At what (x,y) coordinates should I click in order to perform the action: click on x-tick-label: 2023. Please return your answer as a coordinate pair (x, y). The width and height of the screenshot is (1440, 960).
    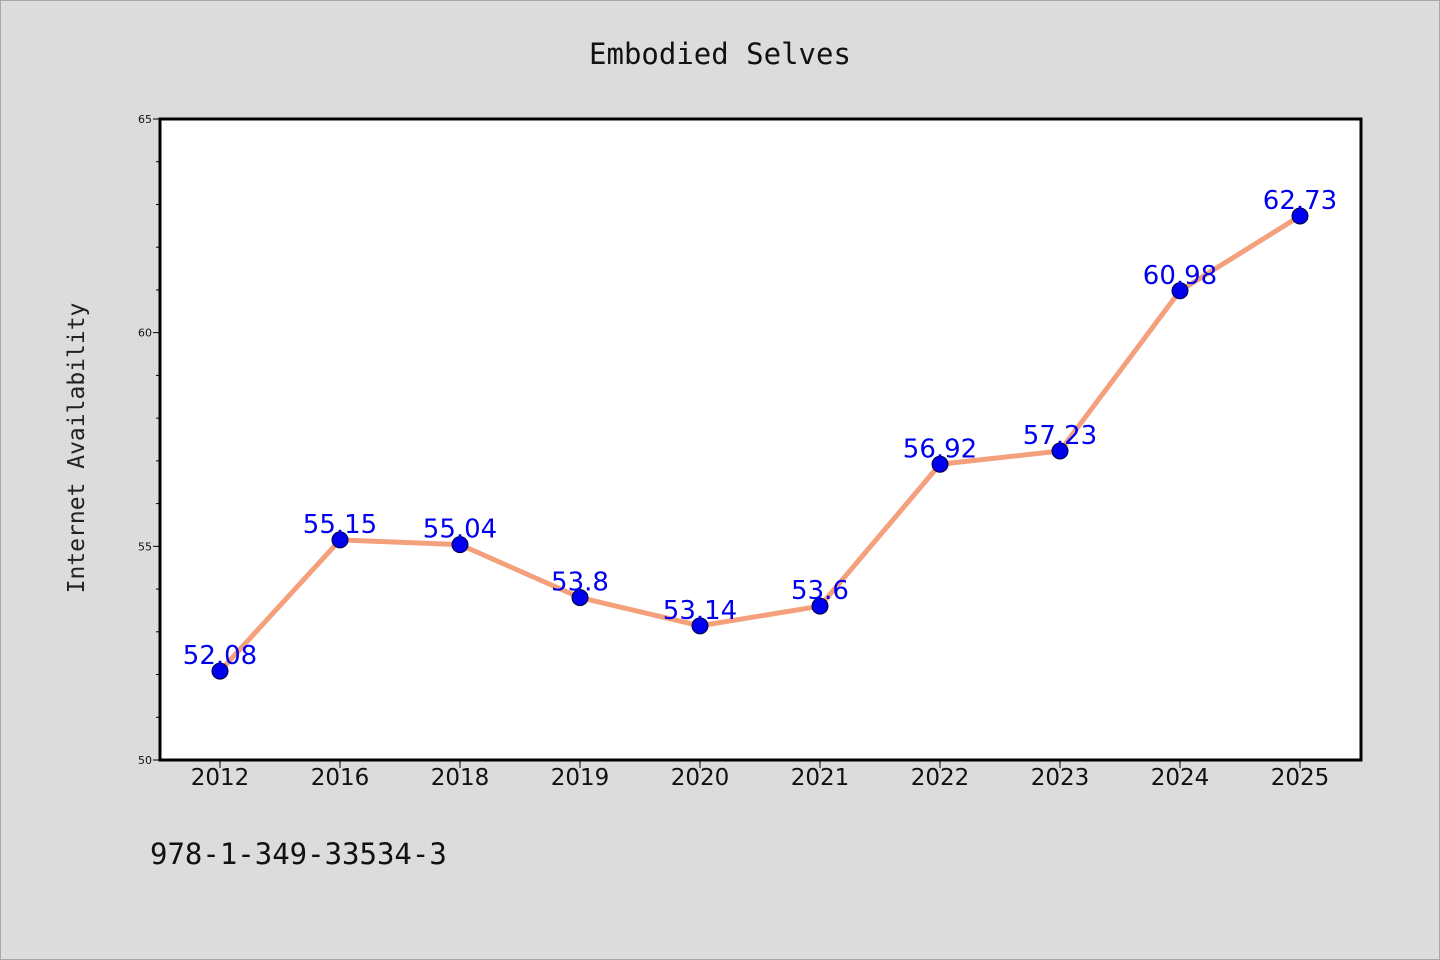
    Looking at the image, I should click on (1060, 778).